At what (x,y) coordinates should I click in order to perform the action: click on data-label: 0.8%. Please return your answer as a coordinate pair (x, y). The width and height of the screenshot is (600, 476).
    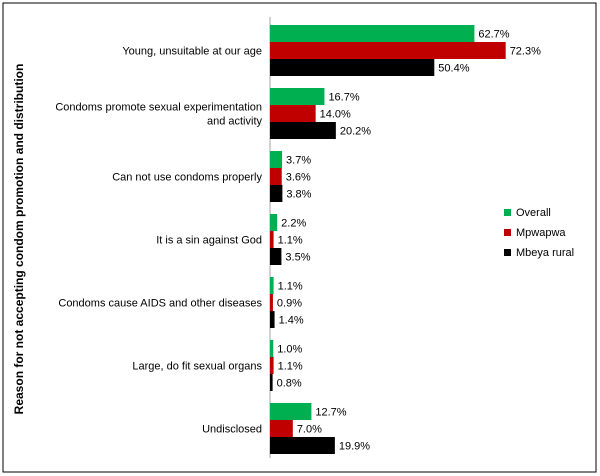
    Looking at the image, I should click on (289, 384).